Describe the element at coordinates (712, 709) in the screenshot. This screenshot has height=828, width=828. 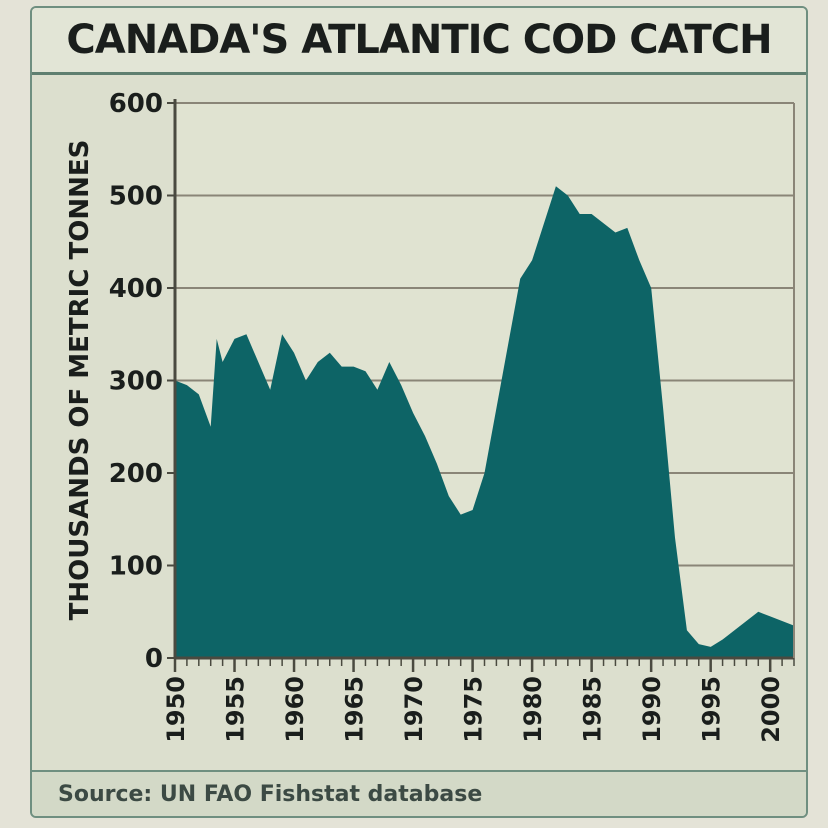
I see `x-tick-label: 1995` at that location.